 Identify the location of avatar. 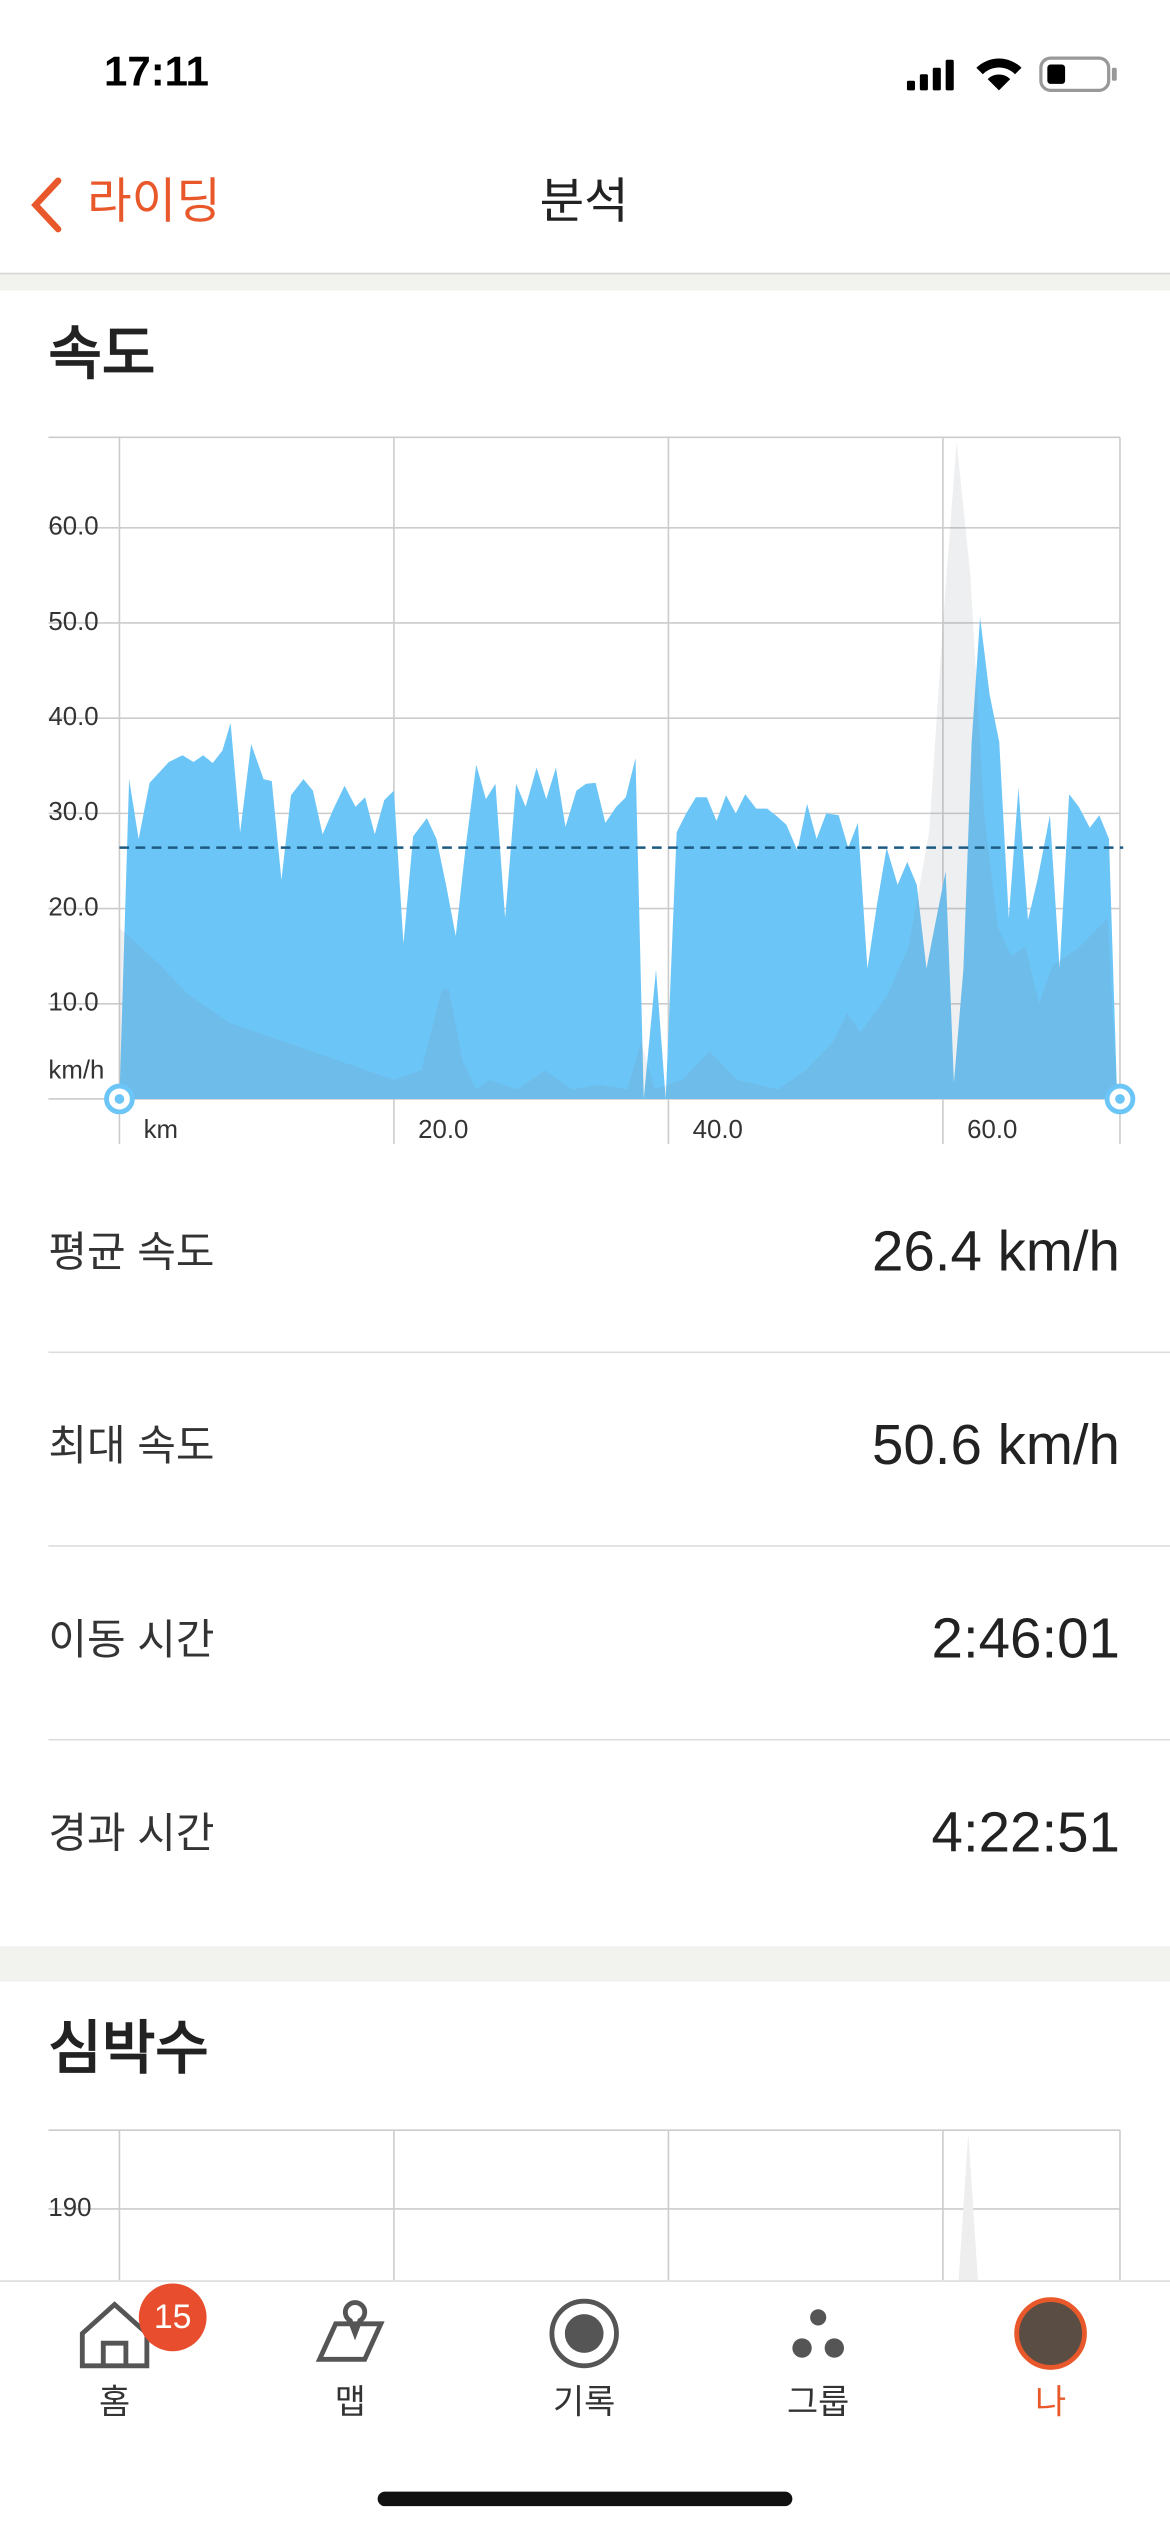
(1050, 2333).